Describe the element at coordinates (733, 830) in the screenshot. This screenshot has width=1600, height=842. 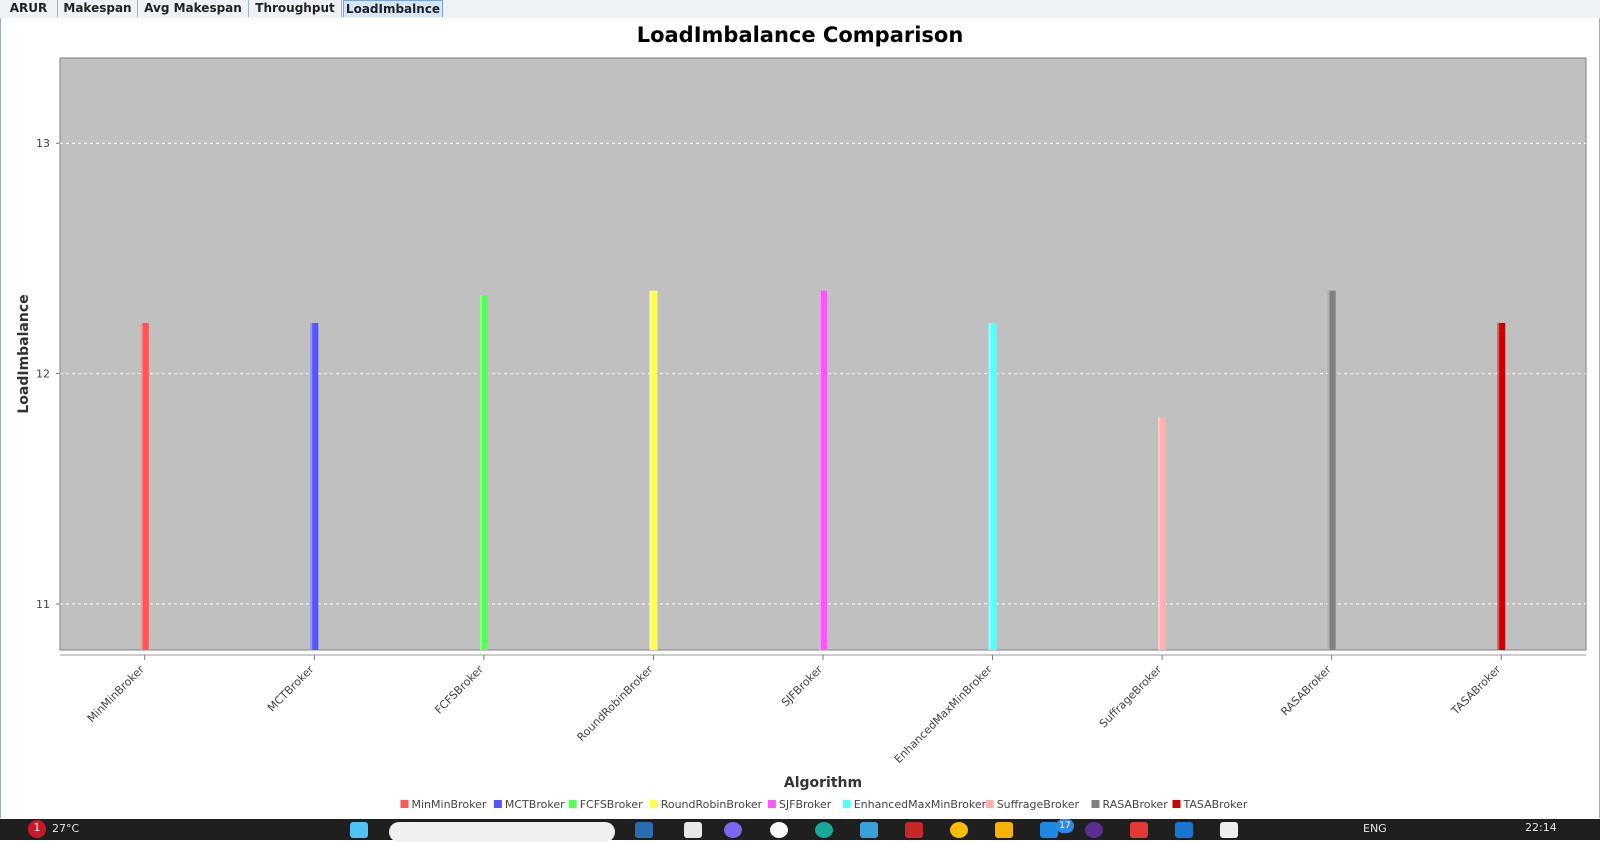
I see `chat-icon` at that location.